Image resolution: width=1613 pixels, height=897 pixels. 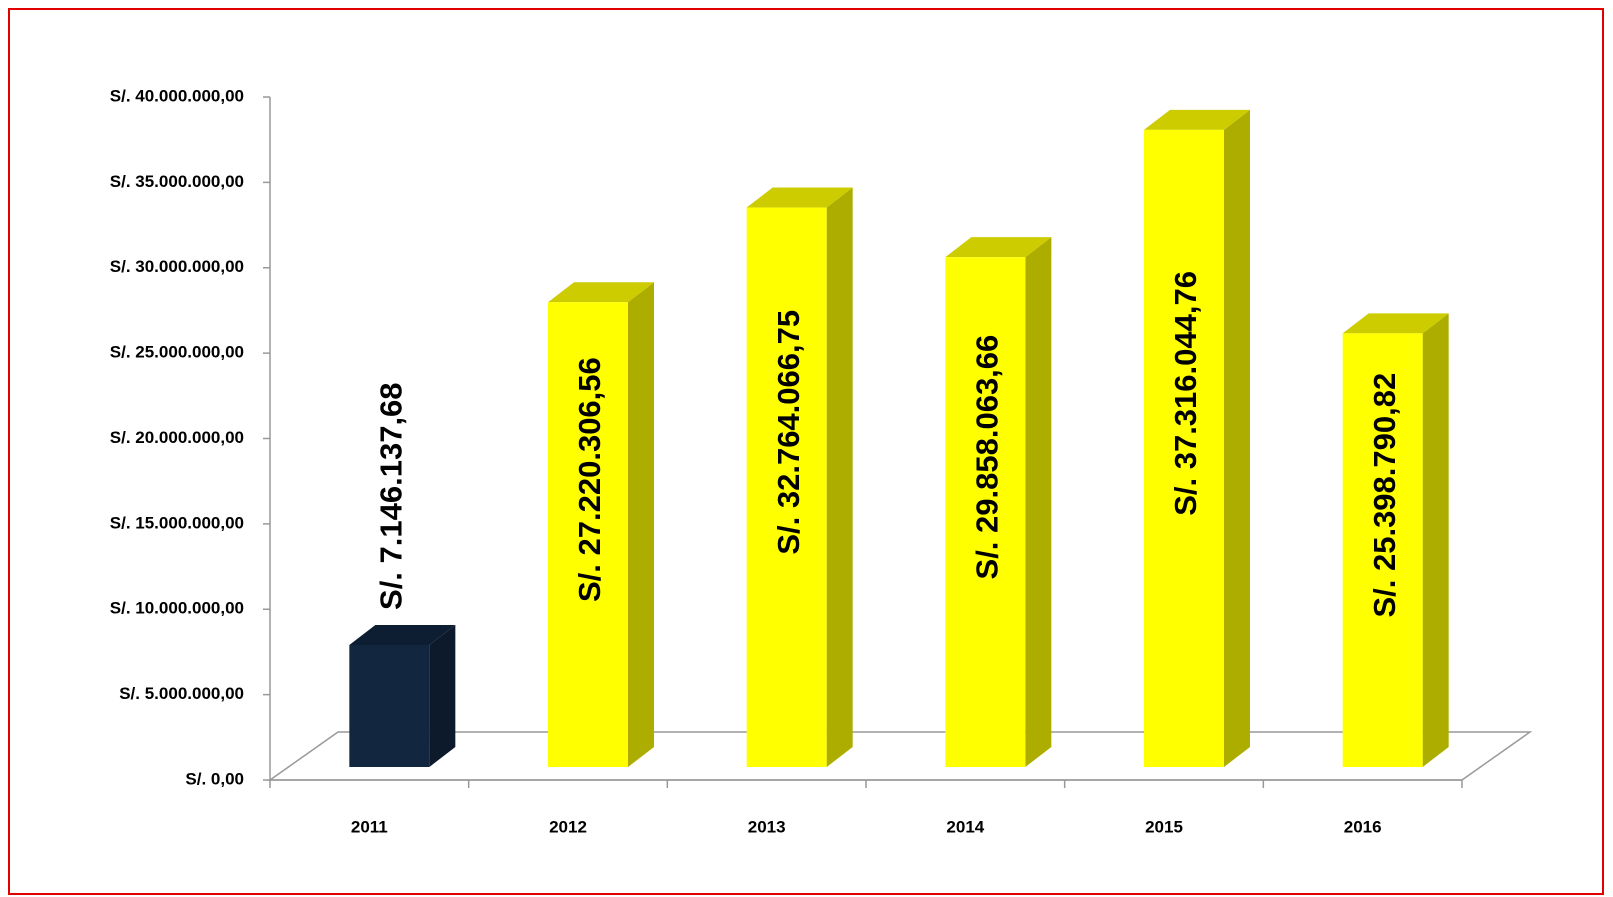 I want to click on value-label: S/. 7.146.137,68, so click(x=391, y=496).